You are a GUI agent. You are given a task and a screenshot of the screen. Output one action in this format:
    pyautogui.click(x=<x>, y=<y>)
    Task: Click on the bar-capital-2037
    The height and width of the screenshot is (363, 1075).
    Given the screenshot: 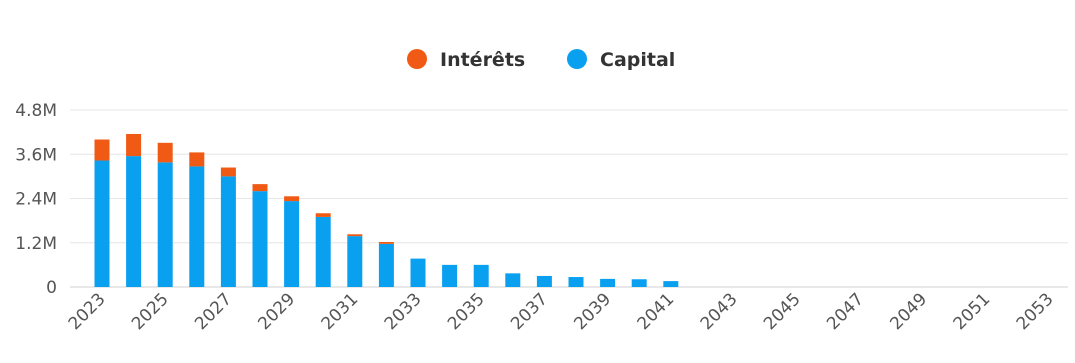 What is the action you would take?
    pyautogui.click(x=544, y=281)
    